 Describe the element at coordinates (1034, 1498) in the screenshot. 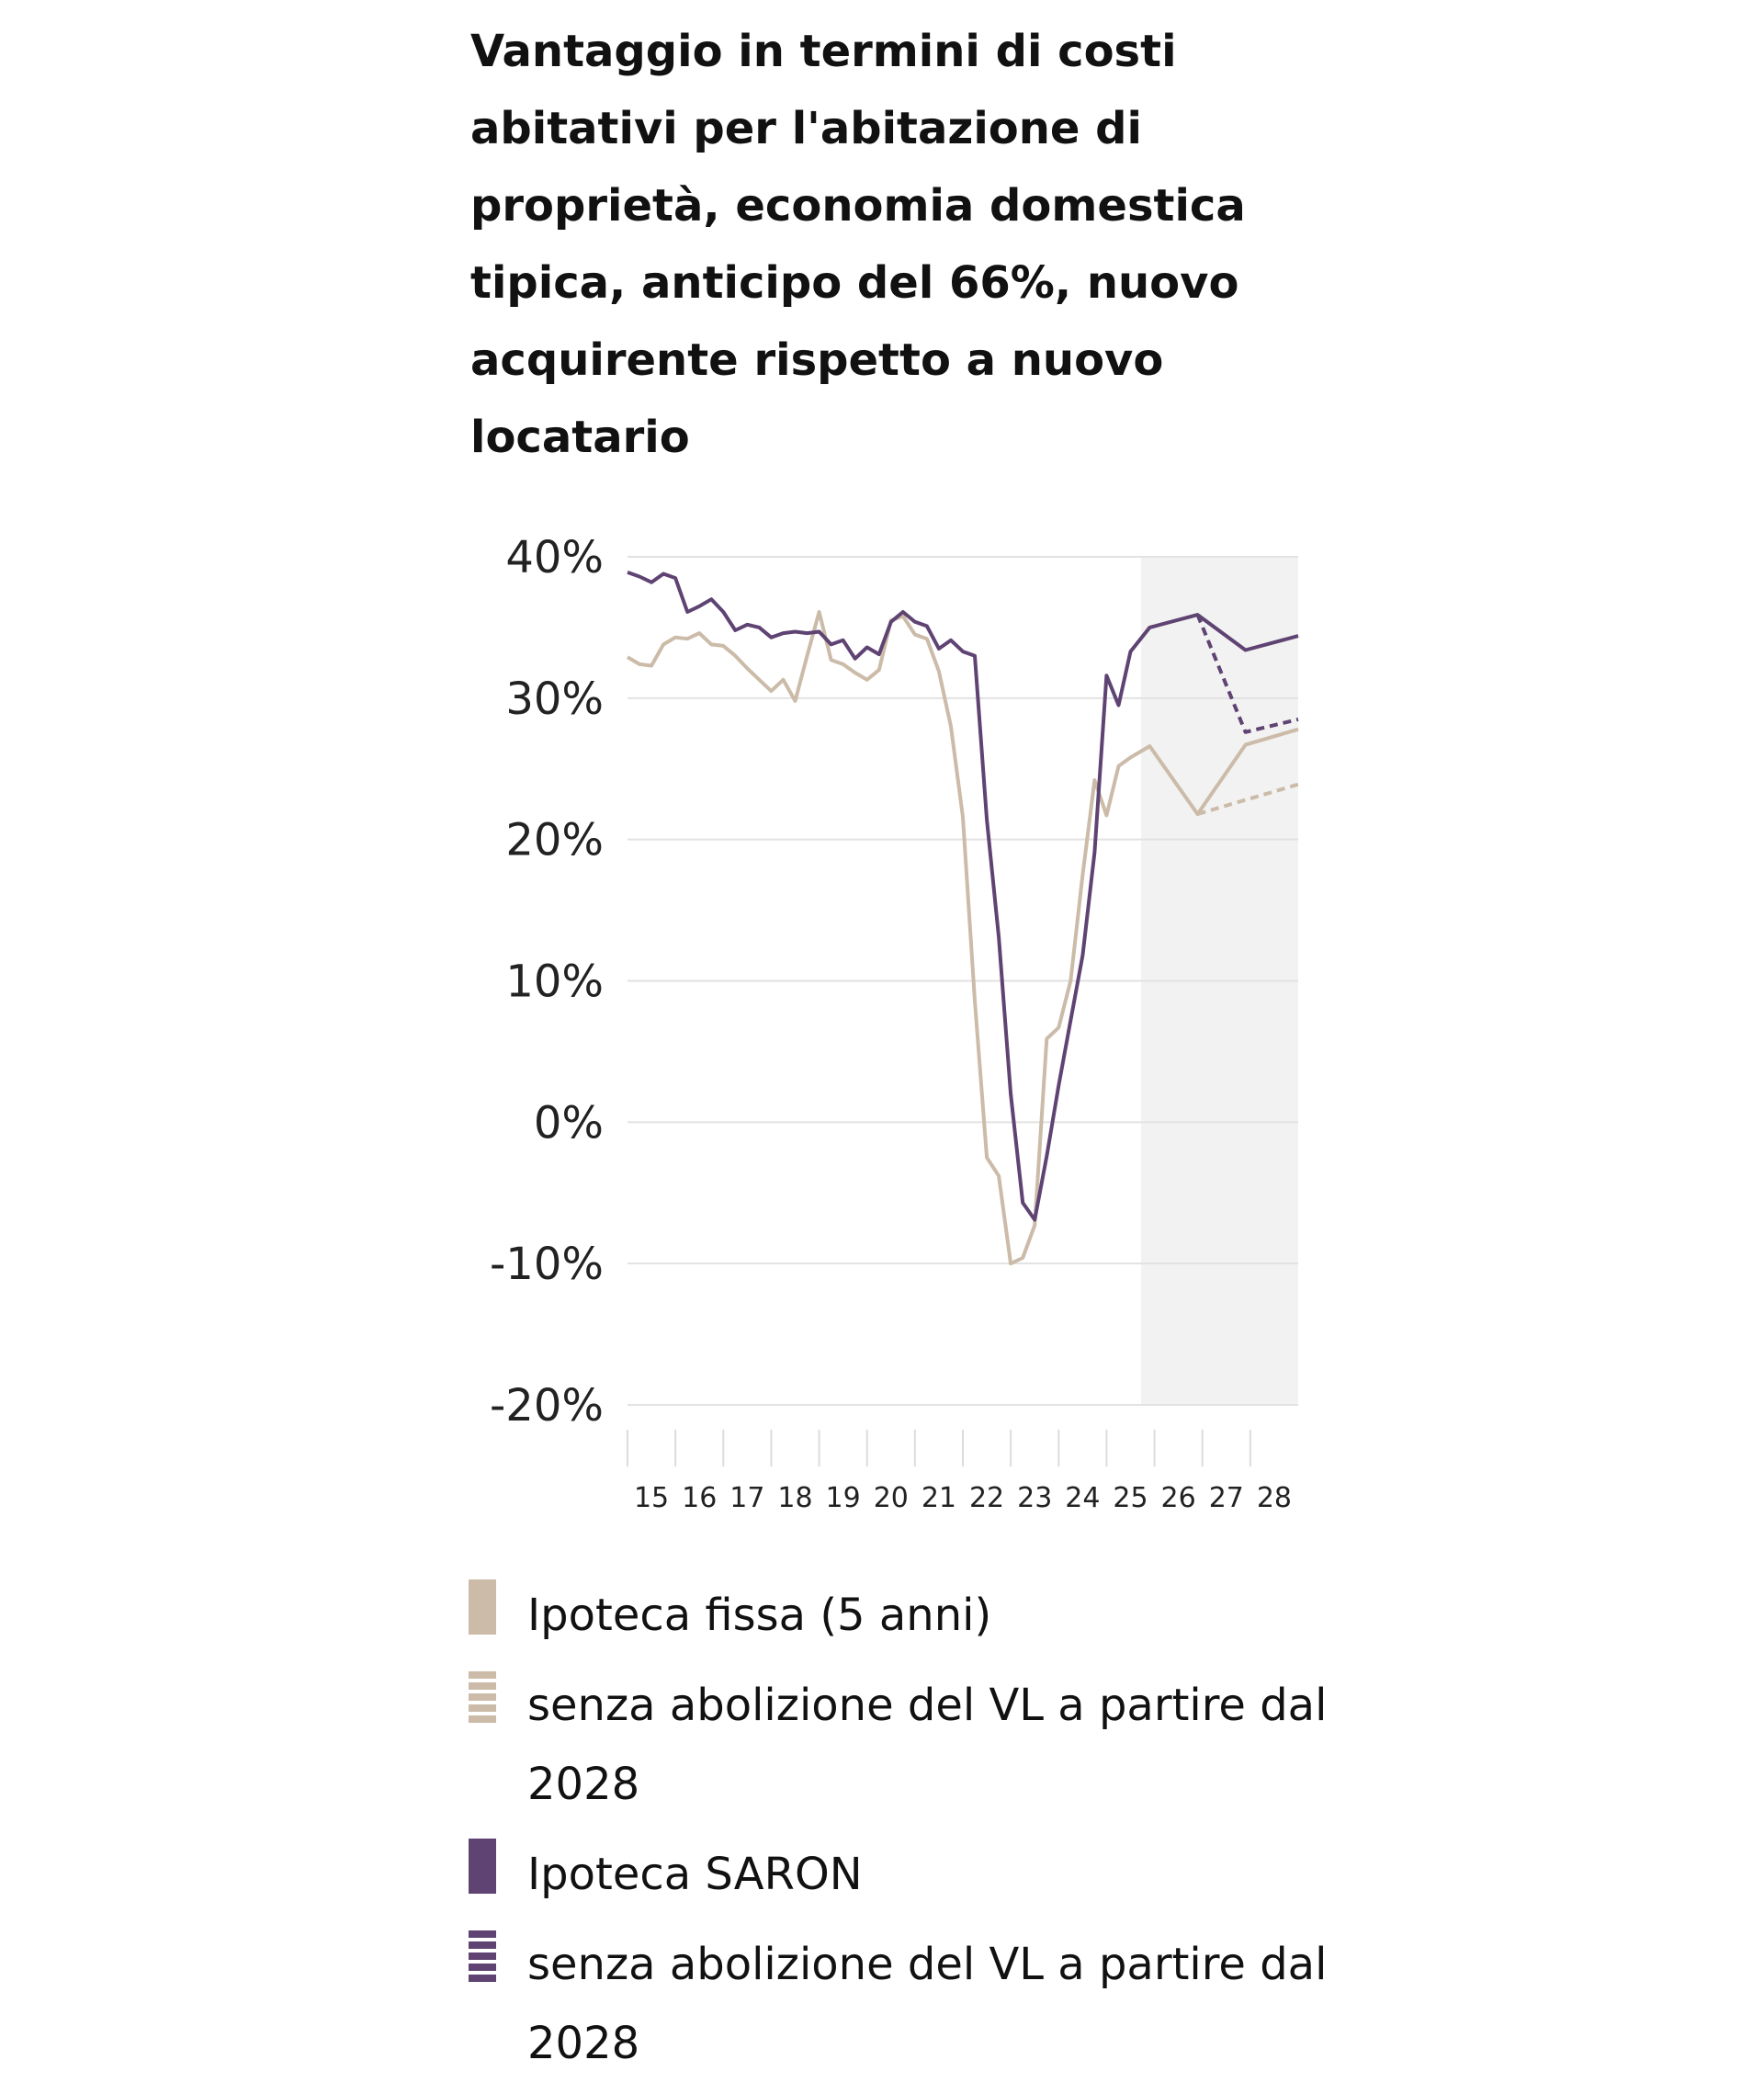

I see `x-tick-label: 23` at that location.